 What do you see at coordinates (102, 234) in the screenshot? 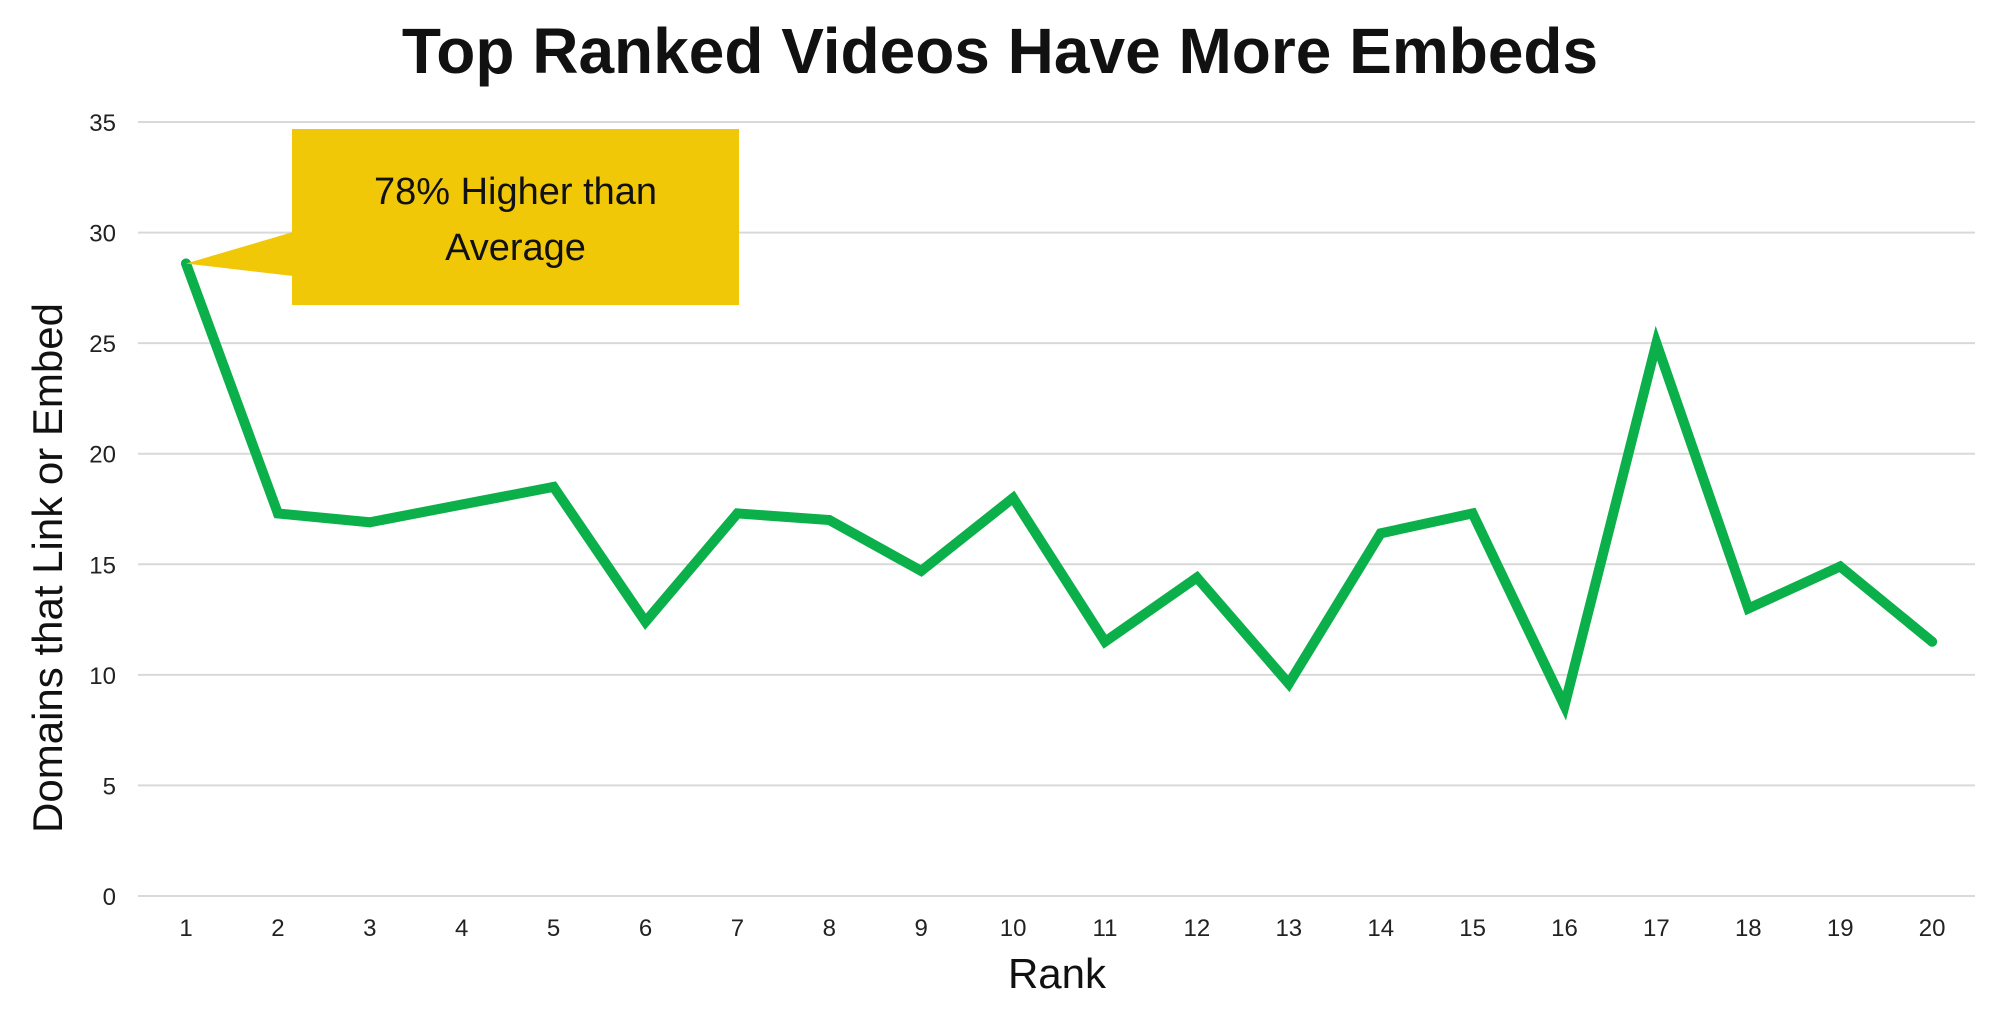
I see `y-tick-label: 30` at bounding box center [102, 234].